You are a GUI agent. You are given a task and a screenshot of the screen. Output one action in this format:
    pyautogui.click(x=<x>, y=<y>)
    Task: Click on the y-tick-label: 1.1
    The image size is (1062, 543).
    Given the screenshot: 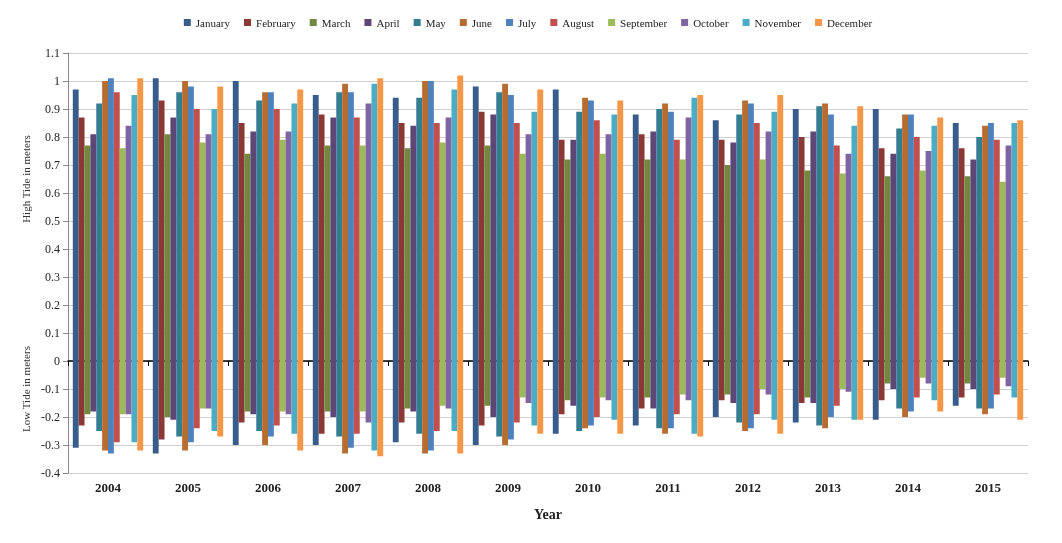 What is the action you would take?
    pyautogui.click(x=52, y=53)
    